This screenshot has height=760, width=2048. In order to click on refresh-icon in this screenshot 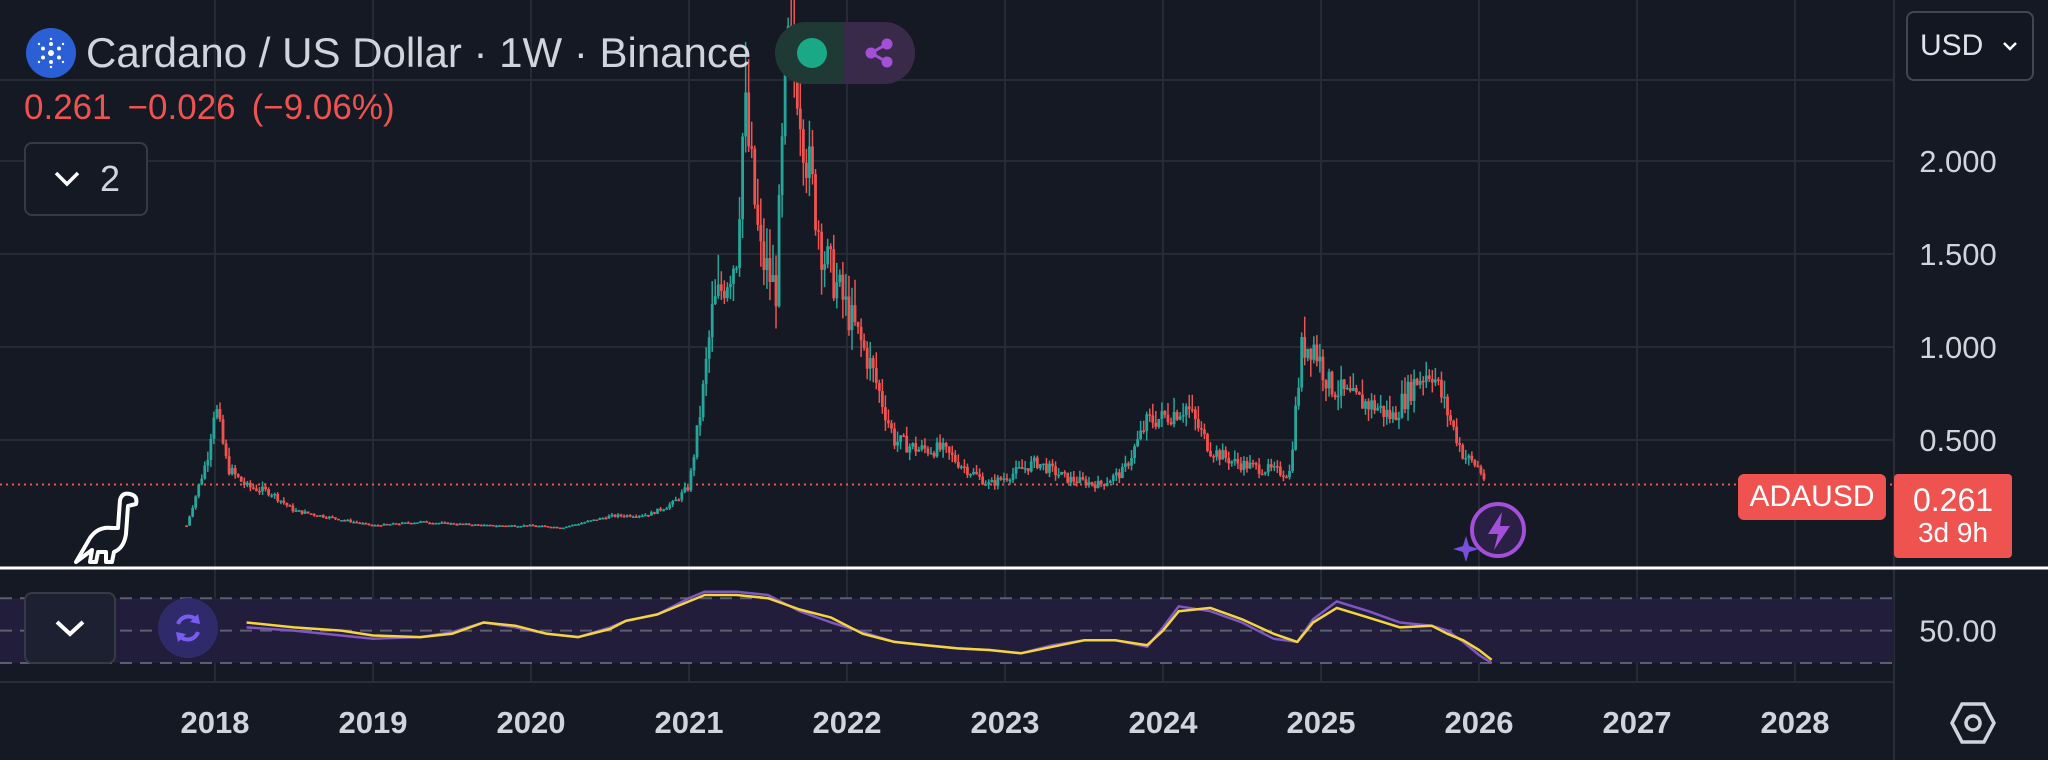, I will do `click(188, 628)`.